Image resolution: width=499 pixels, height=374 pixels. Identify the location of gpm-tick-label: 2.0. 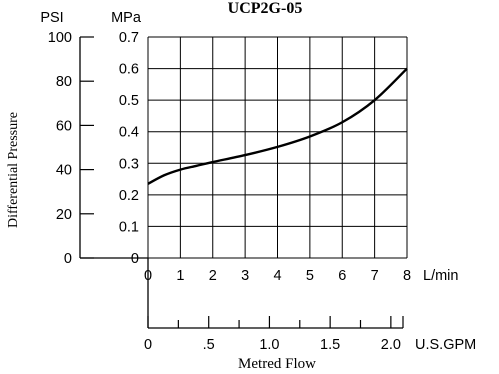
(391, 345).